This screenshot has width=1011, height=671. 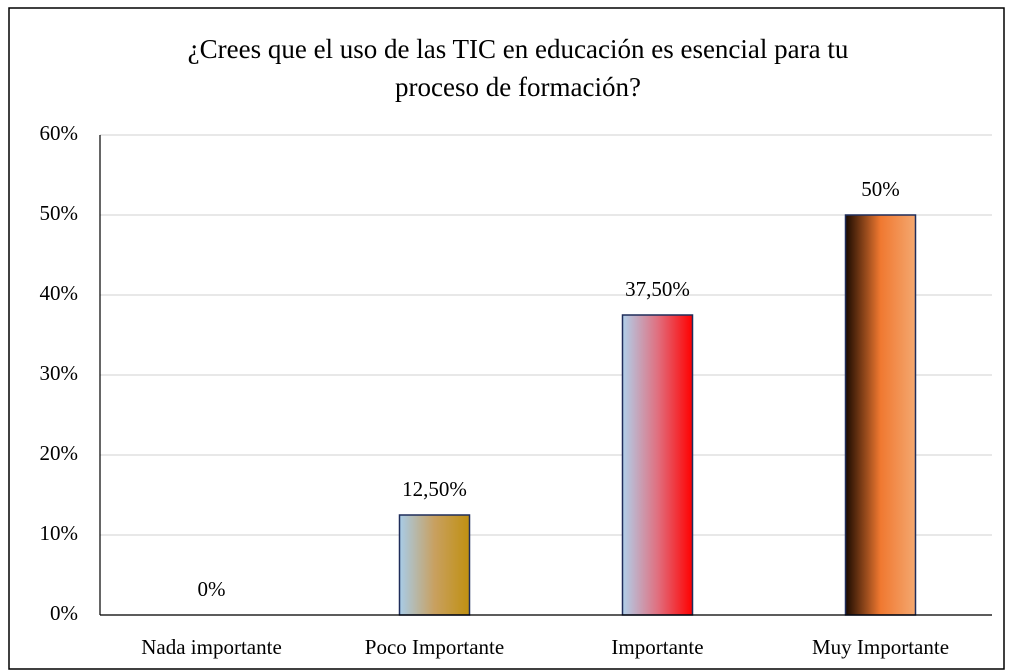 What do you see at coordinates (59, 293) in the screenshot?
I see `y-tick-label: 40%` at bounding box center [59, 293].